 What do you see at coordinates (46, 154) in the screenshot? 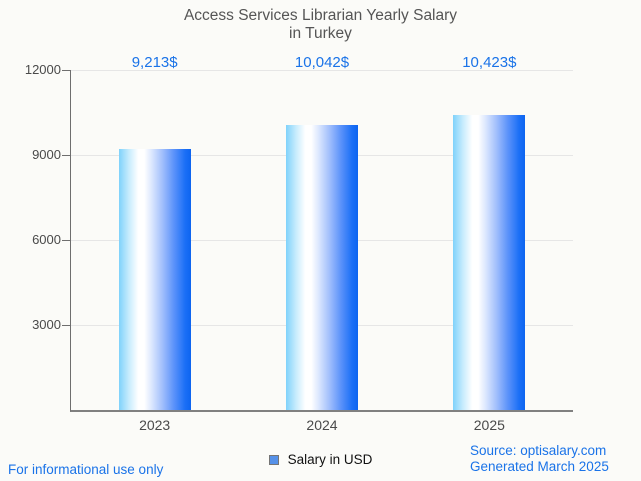
I see `y-tick-label-9000: 9000` at bounding box center [46, 154].